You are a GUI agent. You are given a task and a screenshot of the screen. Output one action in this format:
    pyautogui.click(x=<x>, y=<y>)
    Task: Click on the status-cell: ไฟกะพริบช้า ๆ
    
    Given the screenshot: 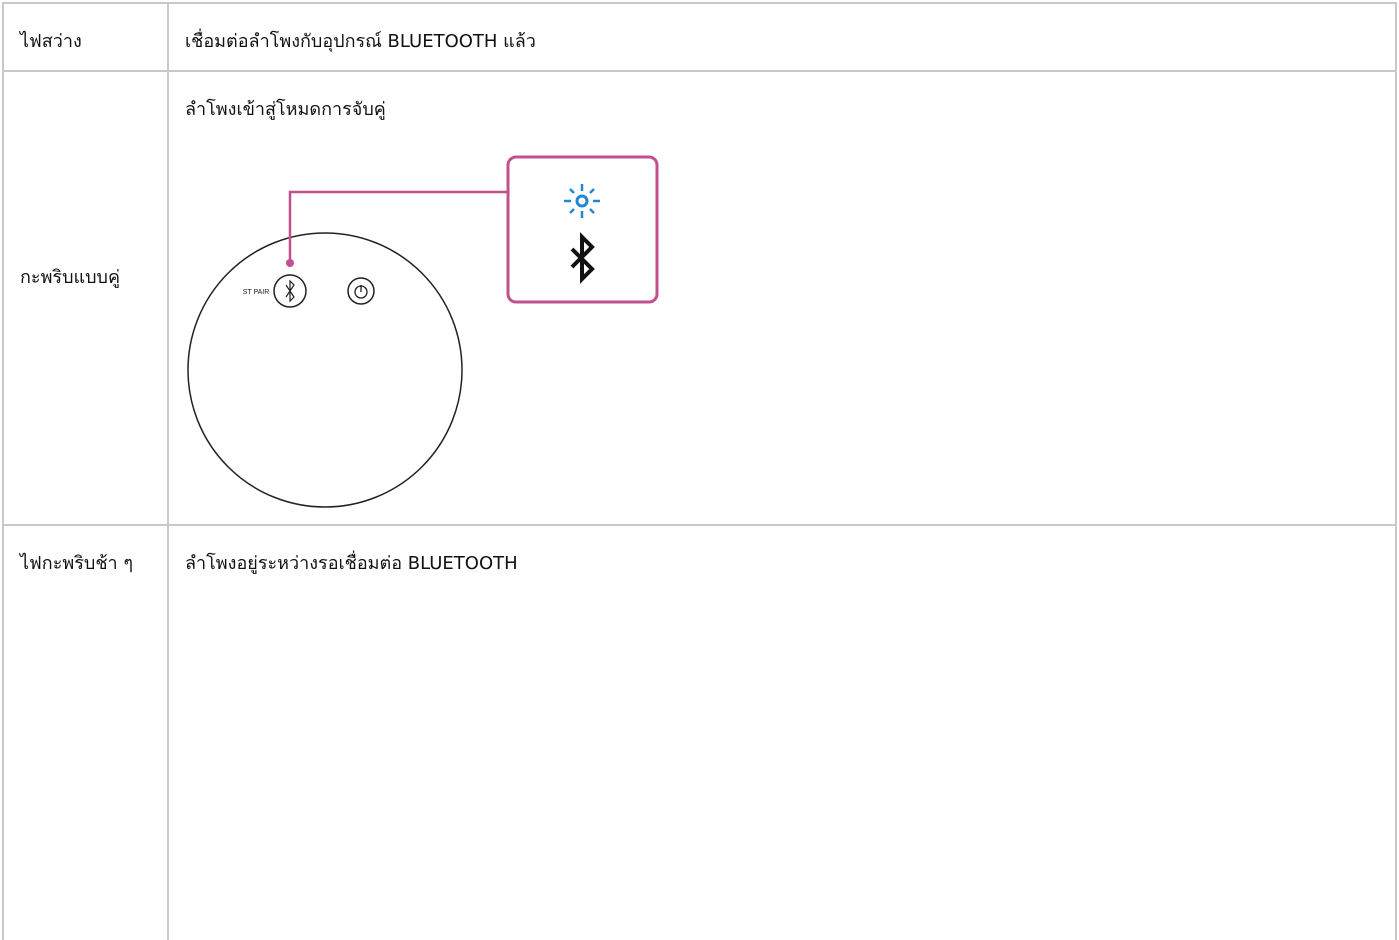 What is the action you would take?
    pyautogui.click(x=85, y=732)
    